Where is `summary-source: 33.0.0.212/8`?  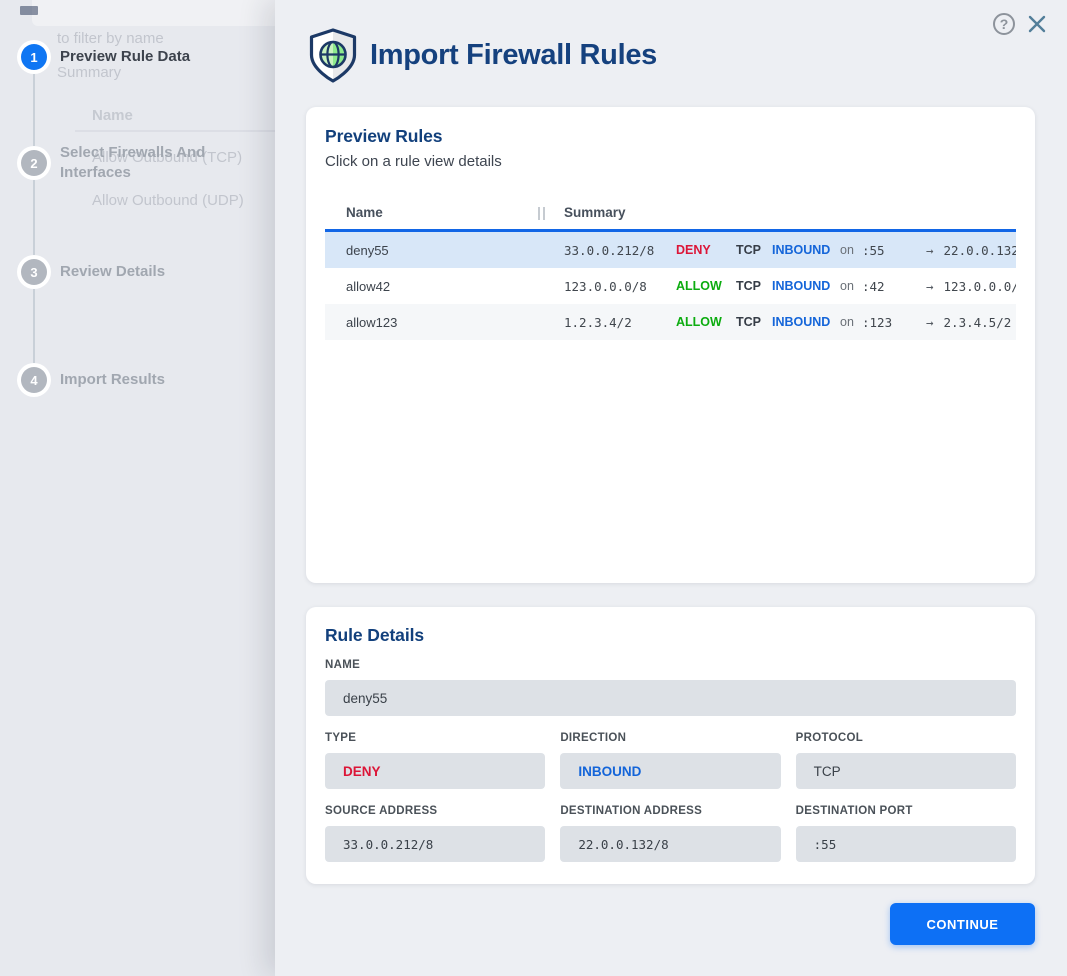 summary-source: 33.0.0.212/8 is located at coordinates (609, 250).